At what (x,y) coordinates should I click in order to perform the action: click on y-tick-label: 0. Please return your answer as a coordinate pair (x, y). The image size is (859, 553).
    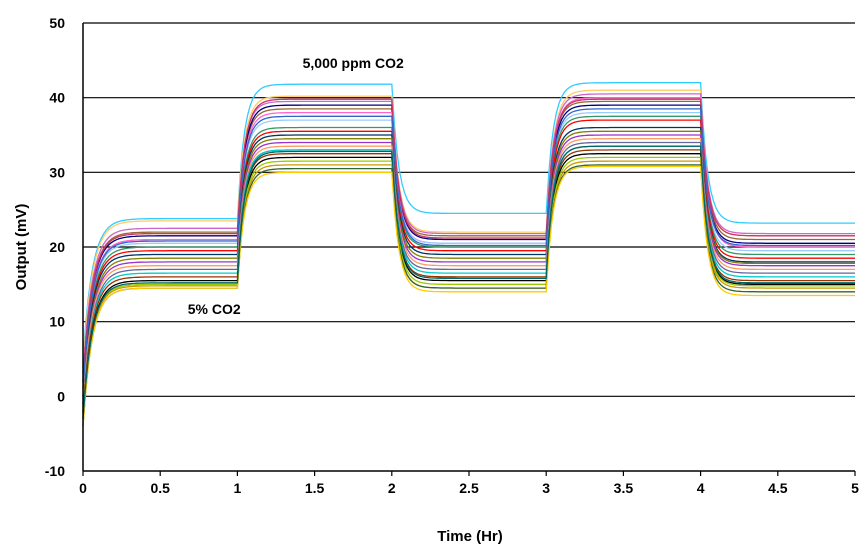
    Looking at the image, I should click on (61, 396).